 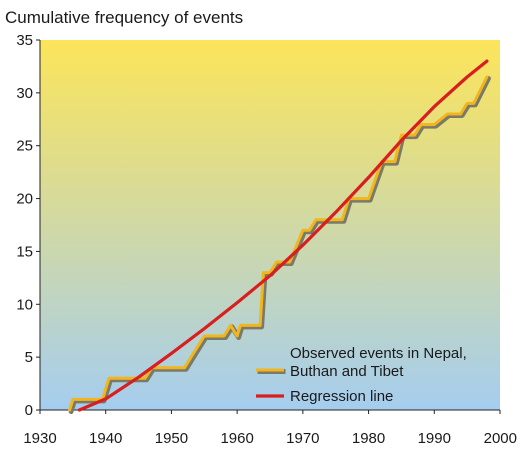 What do you see at coordinates (341, 396) in the screenshot?
I see `legend-regression-label: Regression line` at bounding box center [341, 396].